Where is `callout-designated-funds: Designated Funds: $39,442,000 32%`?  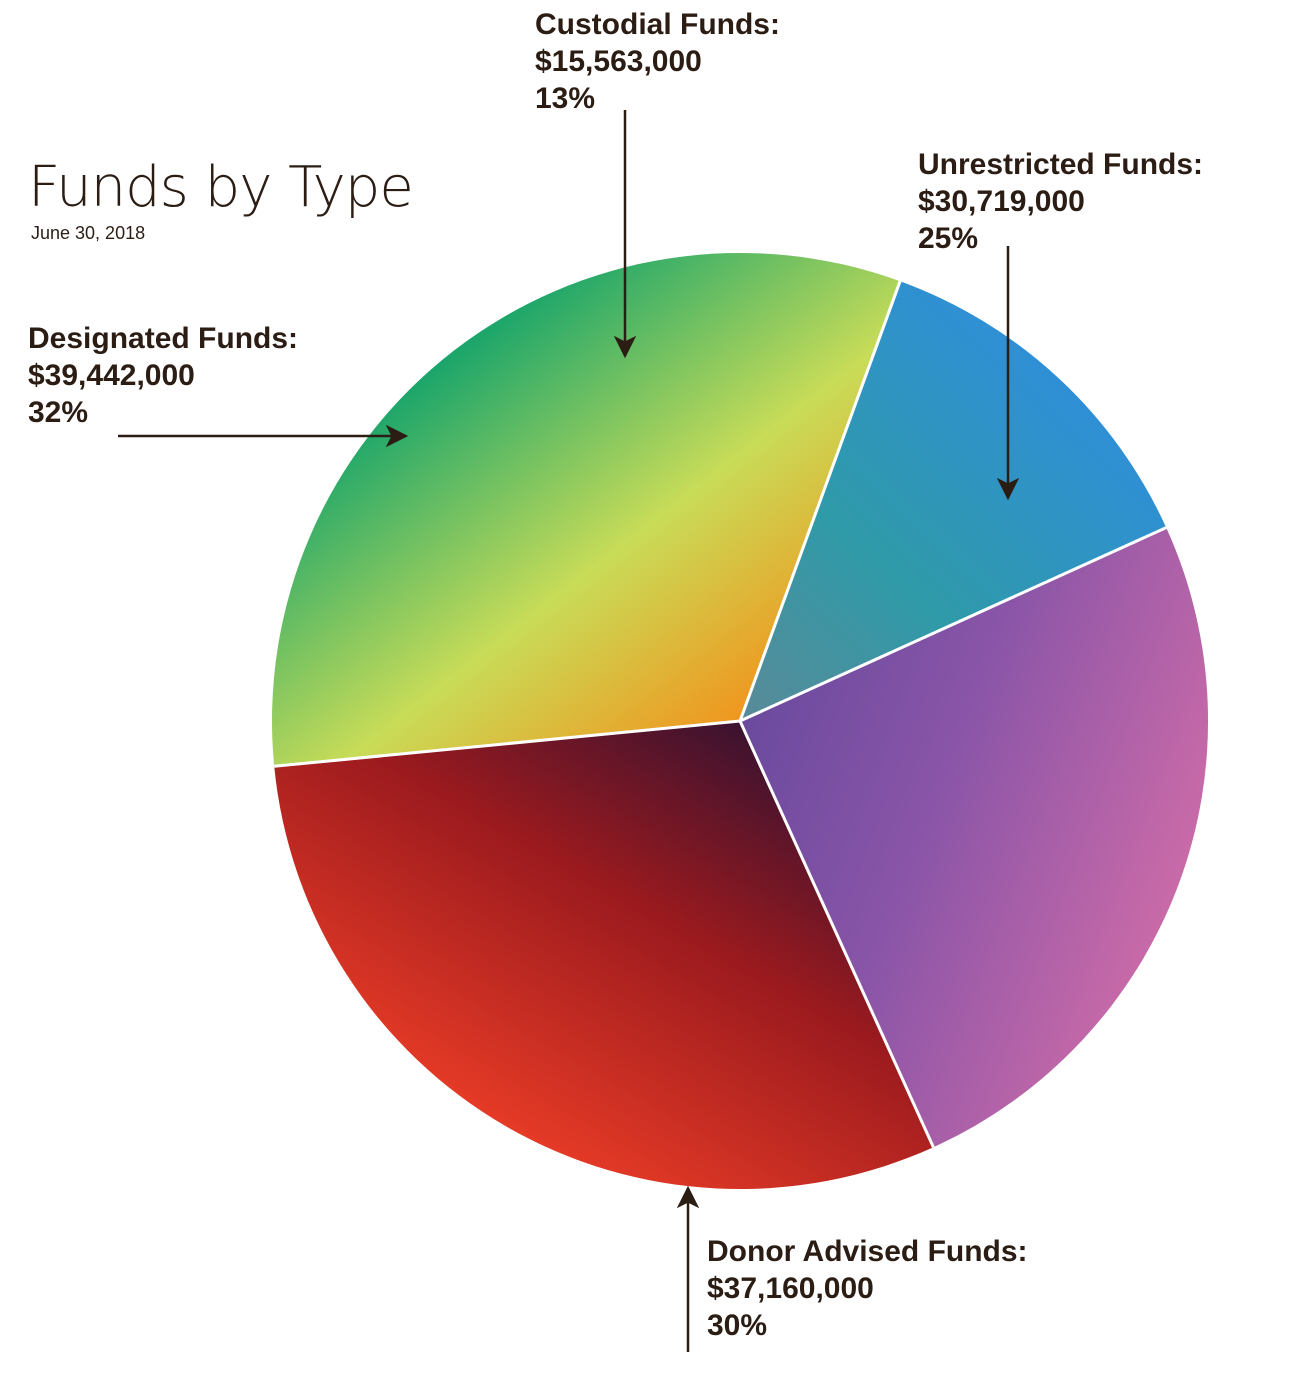 callout-designated-funds: Designated Funds: $39,442,000 32% is located at coordinates (163, 375).